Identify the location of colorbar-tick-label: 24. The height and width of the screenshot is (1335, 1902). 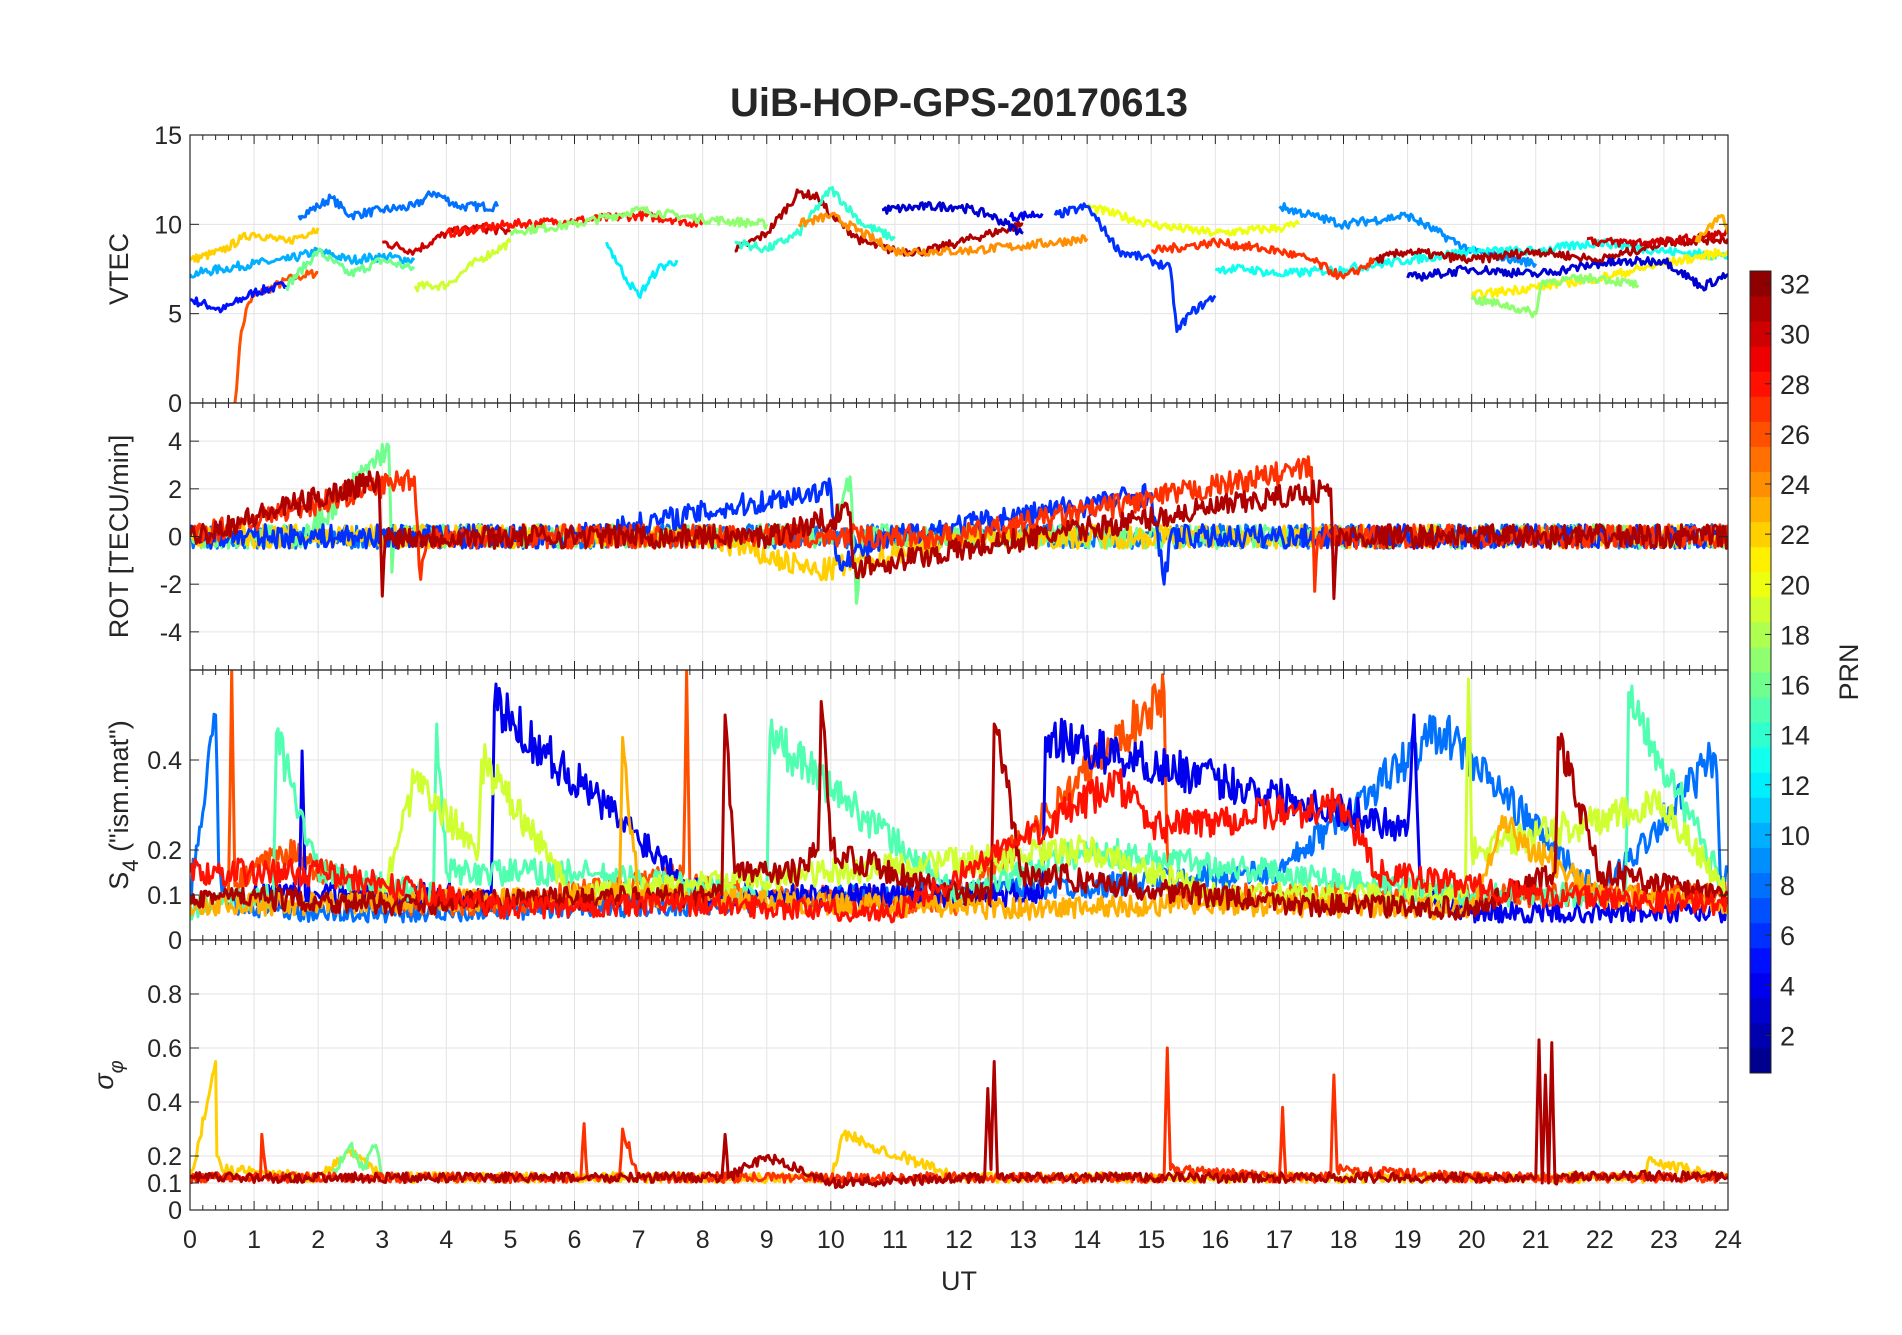
(1795, 485).